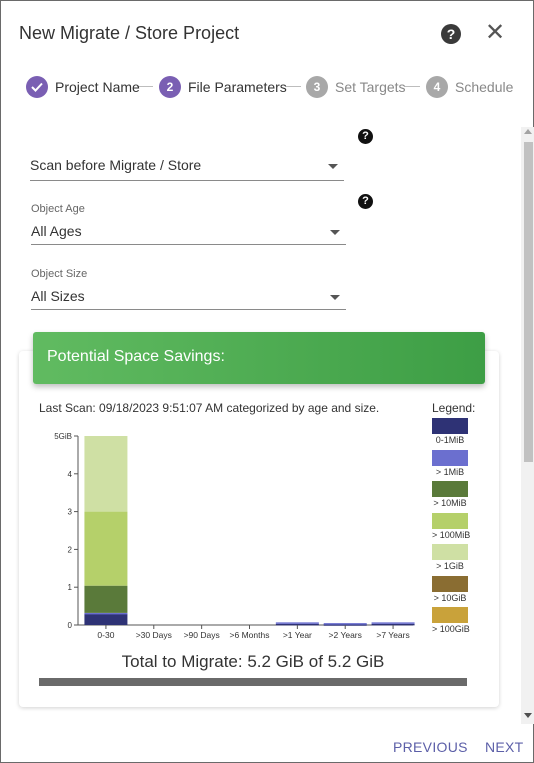 This screenshot has width=534, height=763. What do you see at coordinates (70, 625) in the screenshot?
I see `y-tick-label: 0` at bounding box center [70, 625].